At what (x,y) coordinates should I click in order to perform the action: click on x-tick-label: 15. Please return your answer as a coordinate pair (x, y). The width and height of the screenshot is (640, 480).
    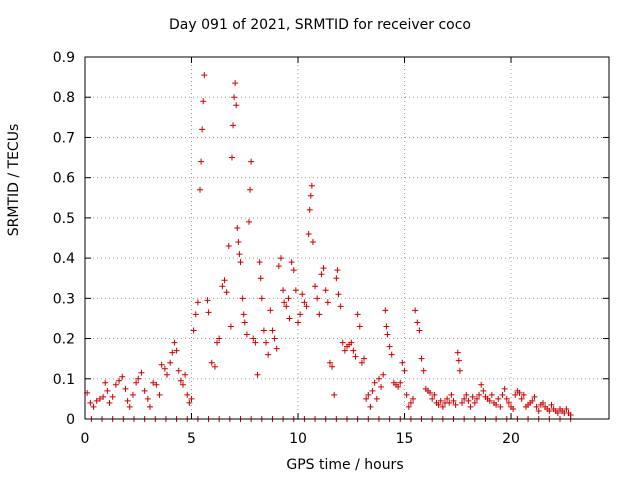
    Looking at the image, I should click on (405, 439).